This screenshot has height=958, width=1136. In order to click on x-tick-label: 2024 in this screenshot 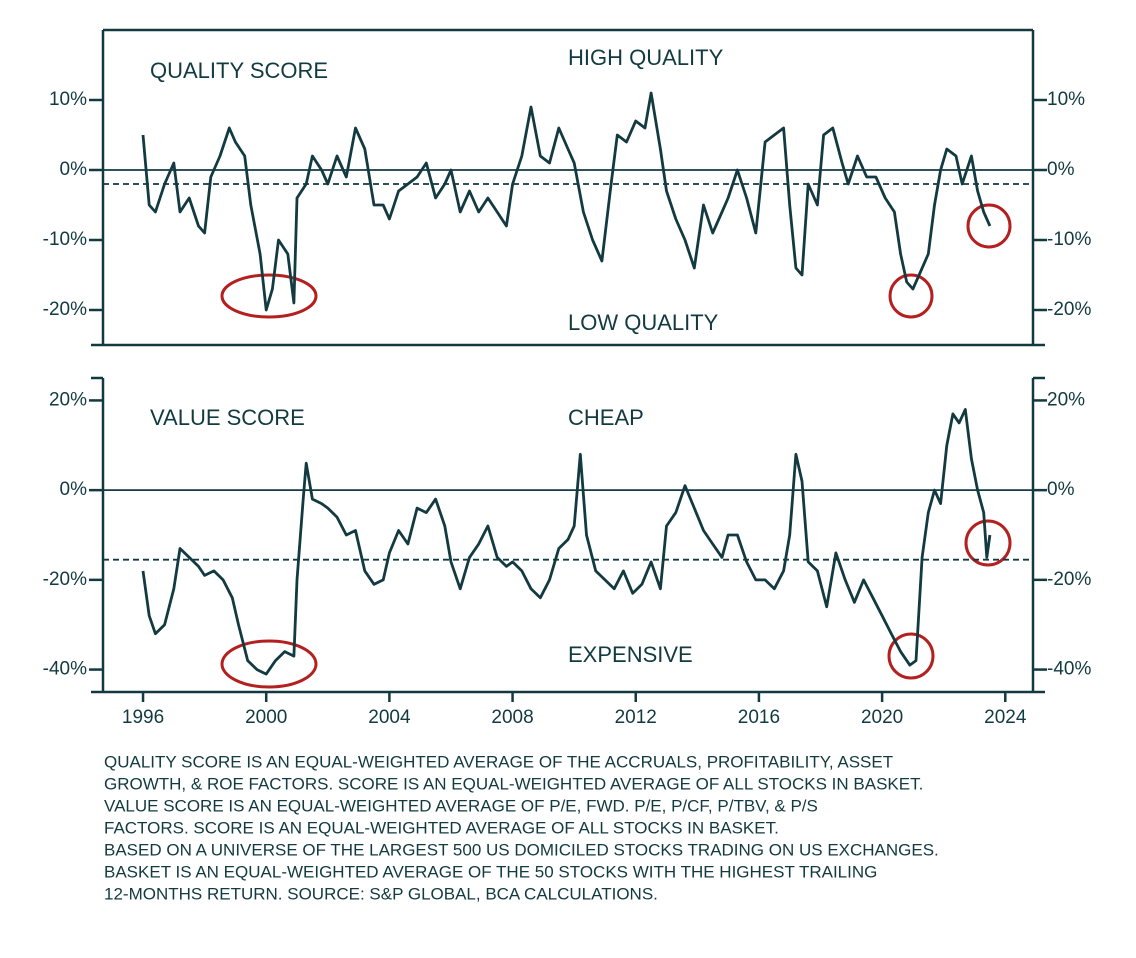, I will do `click(1005, 717)`.